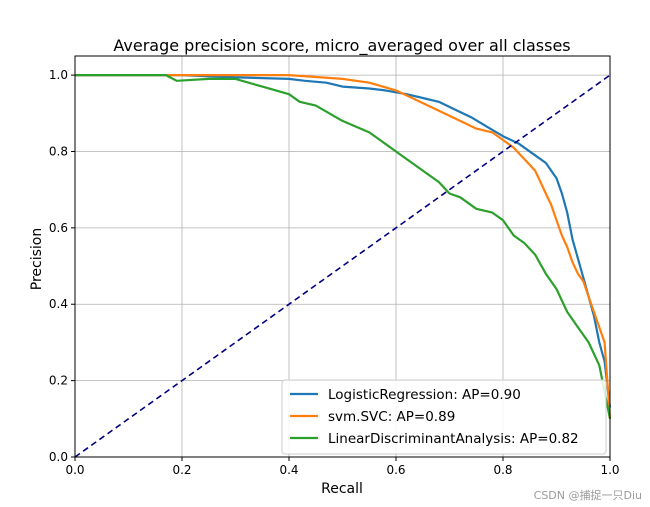 This screenshot has height=507, width=650. What do you see at coordinates (342, 489) in the screenshot?
I see `x-axis-label: Recall` at bounding box center [342, 489].